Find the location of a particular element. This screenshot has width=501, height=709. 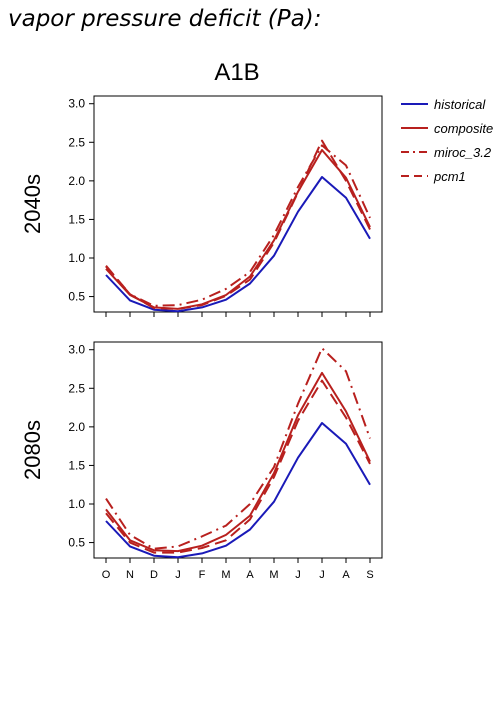

scenario-title: A1B is located at coordinates (236, 72).